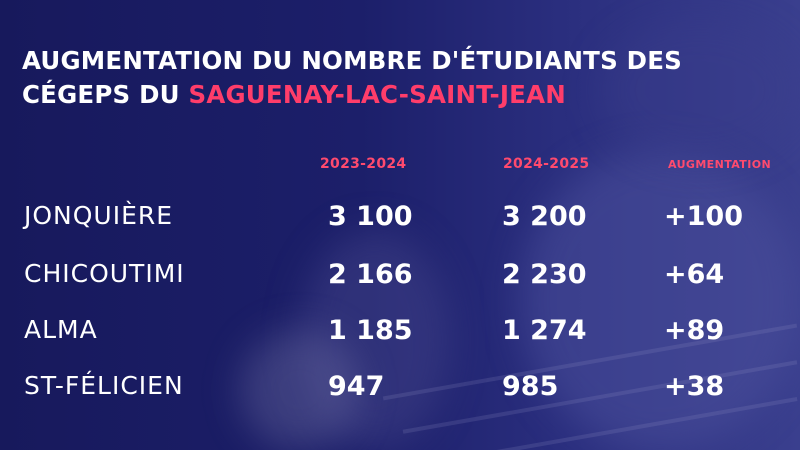 This screenshot has height=450, width=800. Describe the element at coordinates (370, 216) in the screenshot. I see `value-2023-2024: 3 100` at that location.